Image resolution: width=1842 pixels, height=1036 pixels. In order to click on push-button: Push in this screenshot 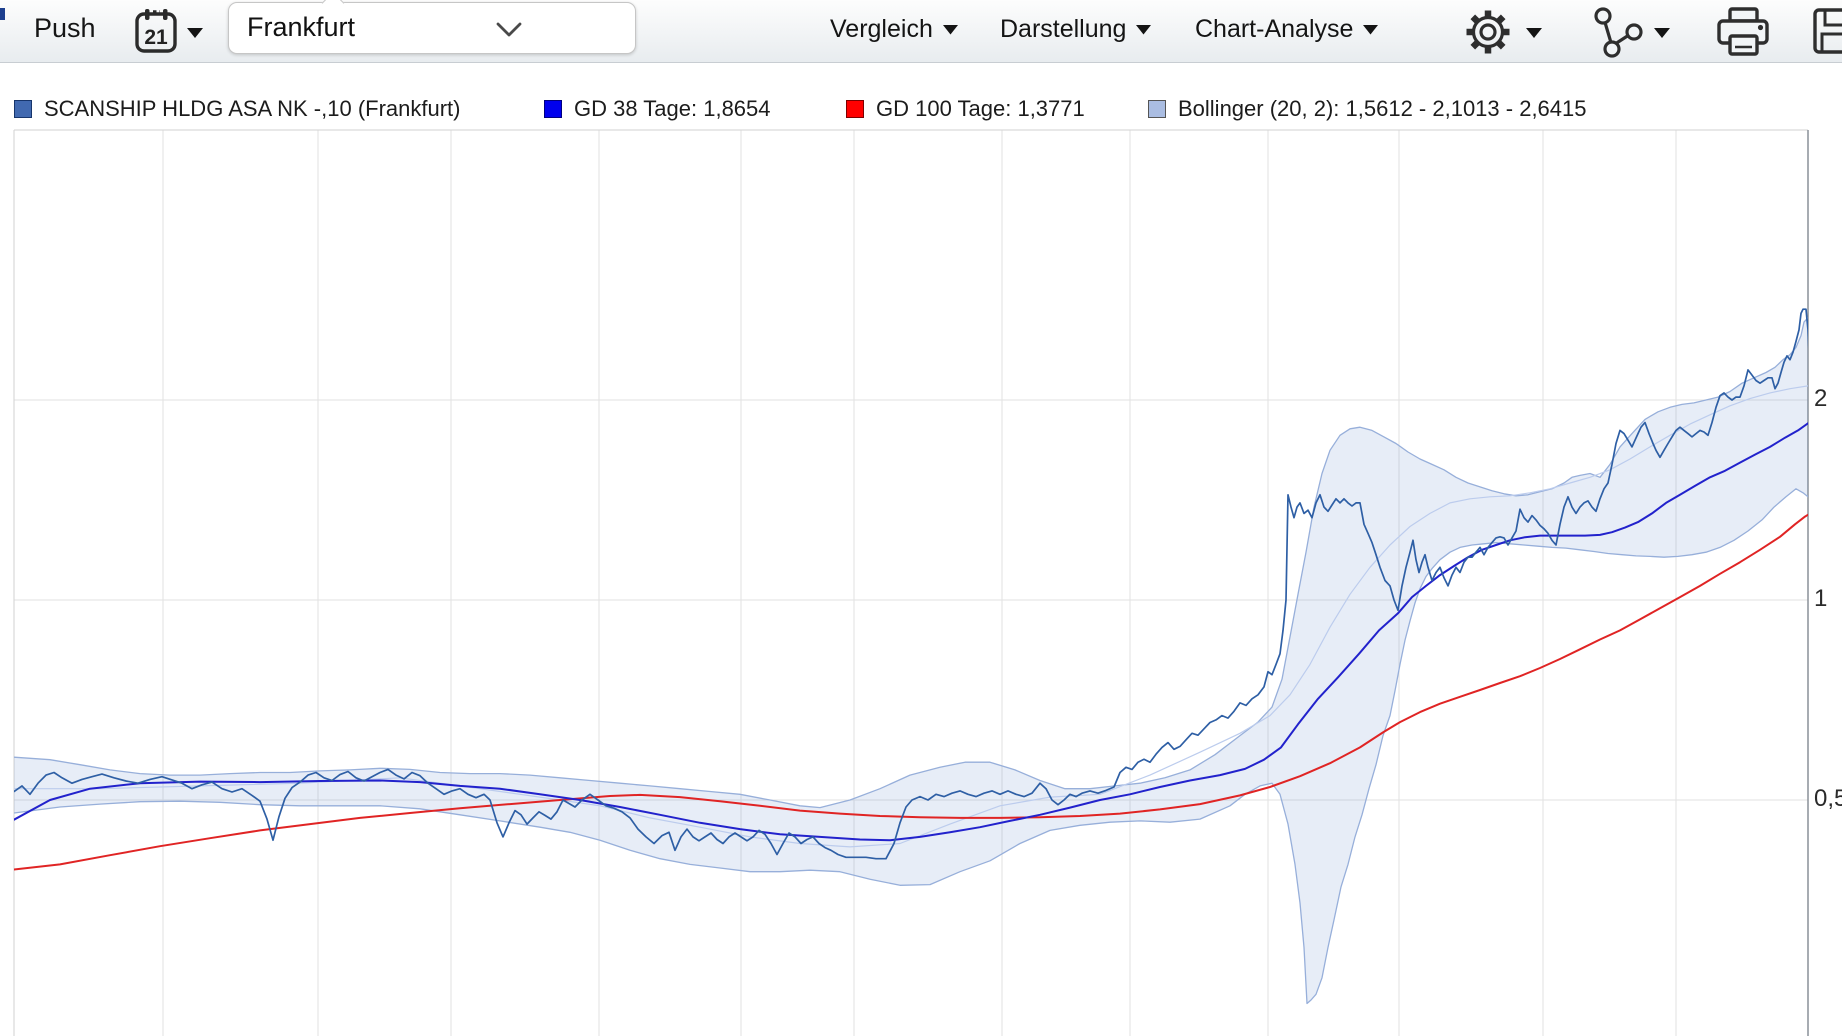, I will do `click(65, 28)`.